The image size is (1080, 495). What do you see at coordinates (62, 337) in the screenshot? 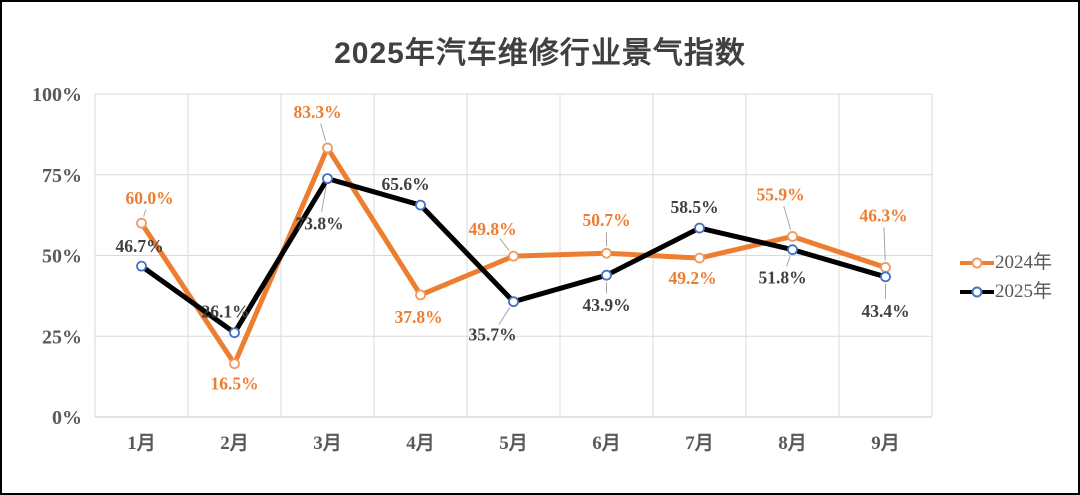
I see `y-axis-tick-label: 25%` at bounding box center [62, 337].